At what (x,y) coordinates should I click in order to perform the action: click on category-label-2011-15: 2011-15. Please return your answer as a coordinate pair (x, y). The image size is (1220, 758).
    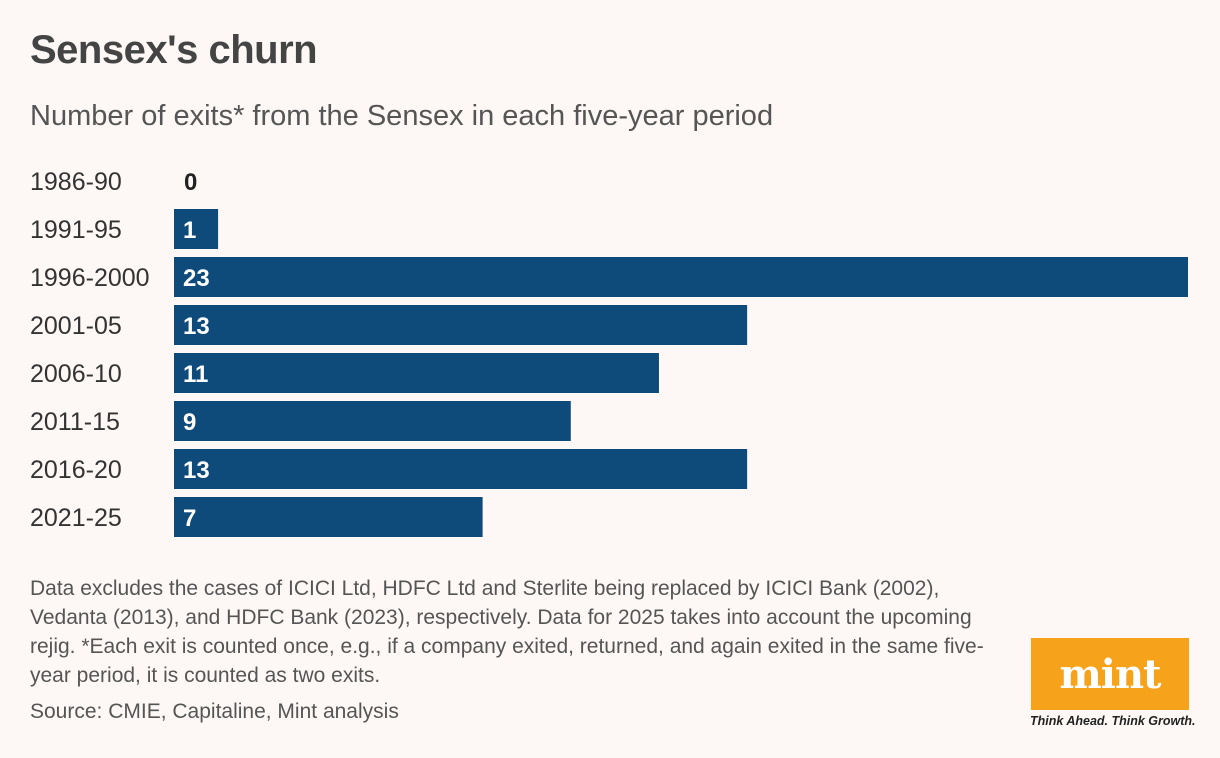
    Looking at the image, I should click on (75, 422).